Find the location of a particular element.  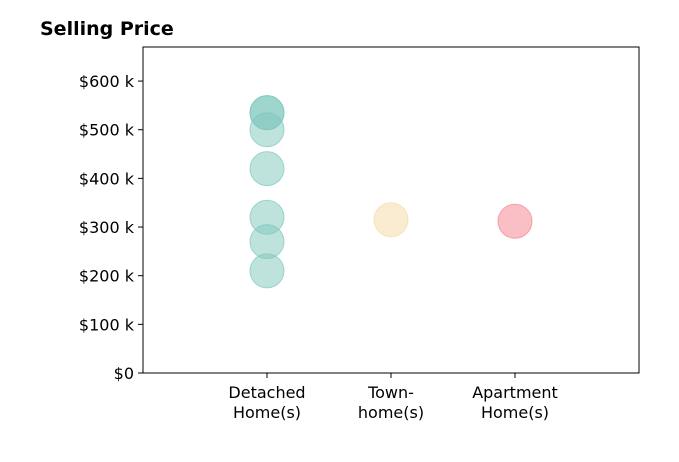

y-tick-label: $0 is located at coordinates (124, 373).